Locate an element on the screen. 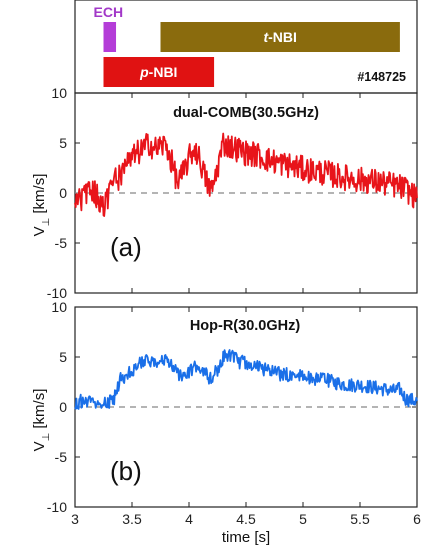 The image size is (428, 550). timeline-bar-pnbi is located at coordinates (159, 72).